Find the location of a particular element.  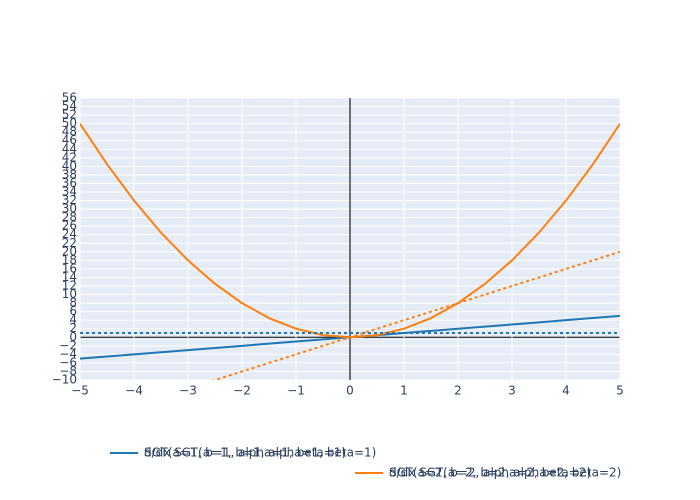

y-tick-label: 2 is located at coordinates (73, 328).